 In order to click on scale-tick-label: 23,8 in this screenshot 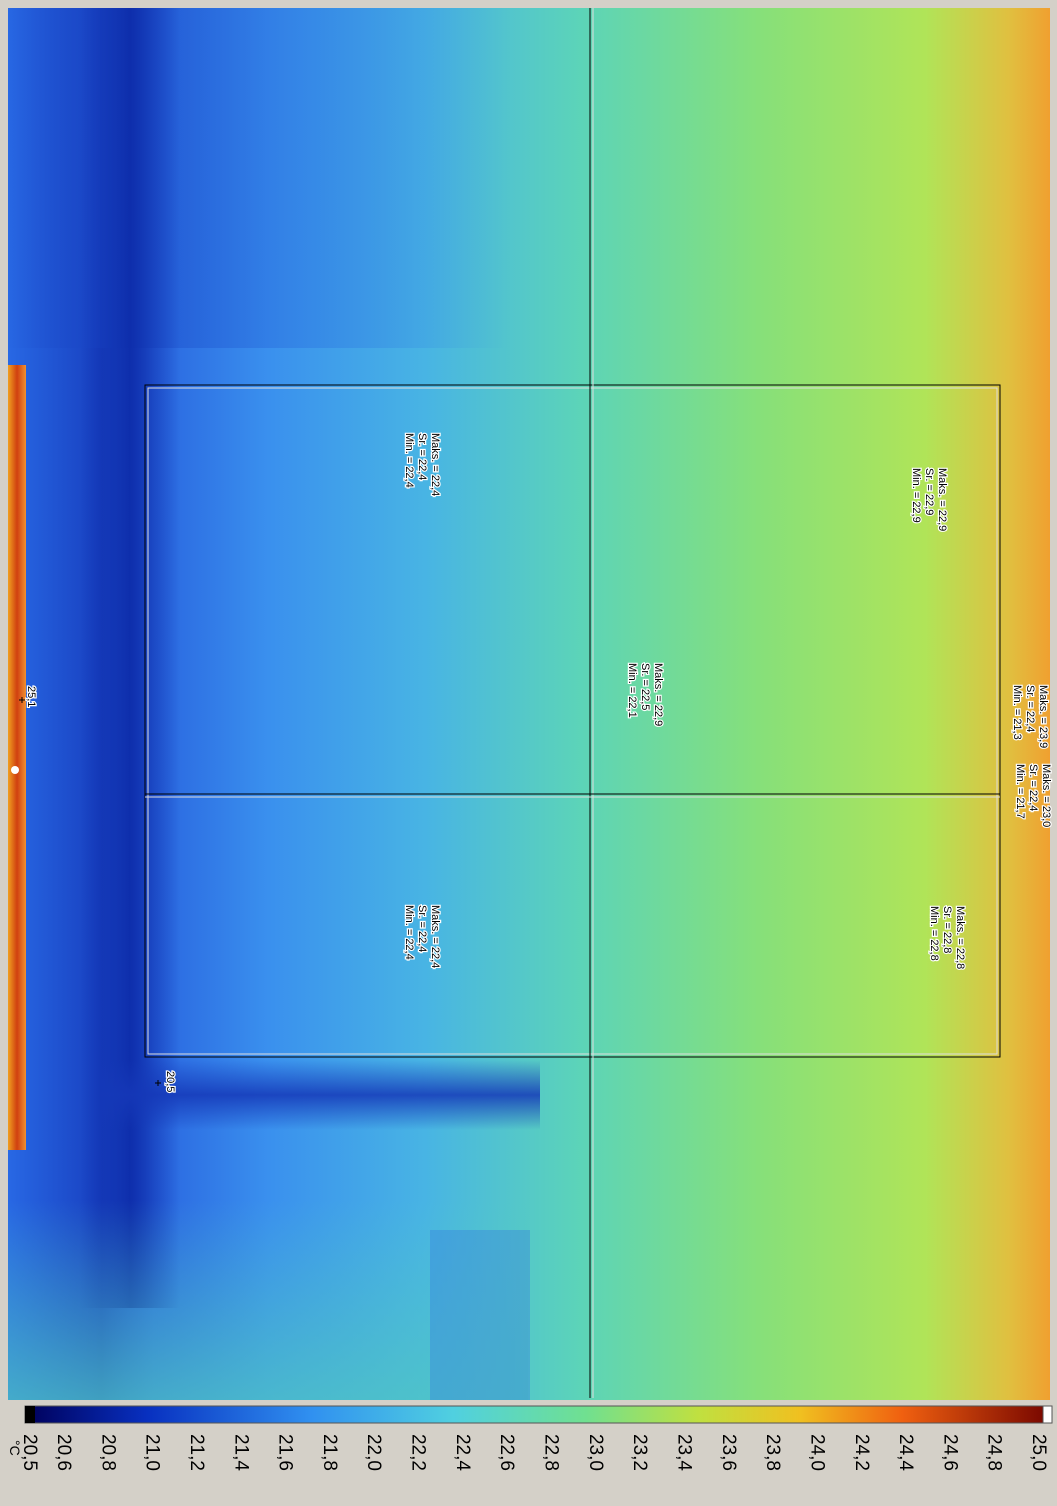, I will do `click(772, 1452)`.